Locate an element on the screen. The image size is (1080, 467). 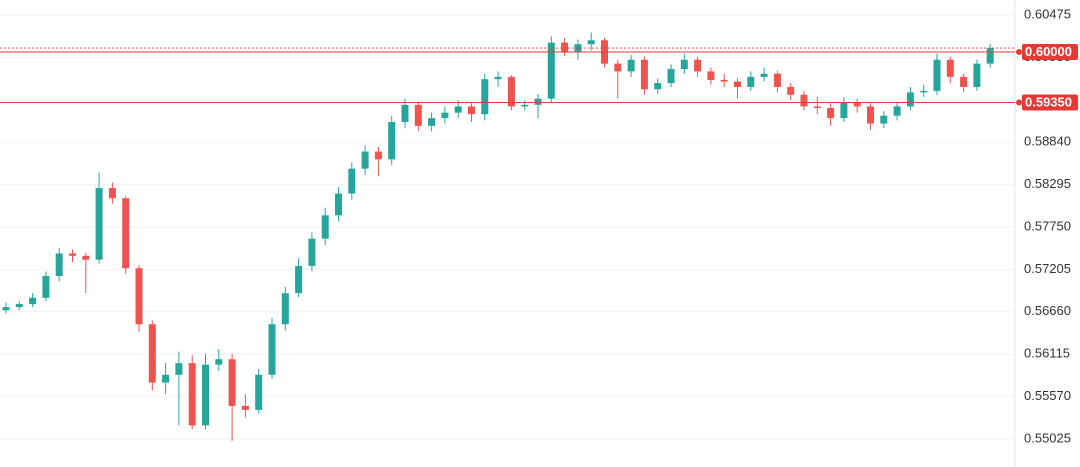
y-tick-label: 0.60475 is located at coordinates (1047, 13).